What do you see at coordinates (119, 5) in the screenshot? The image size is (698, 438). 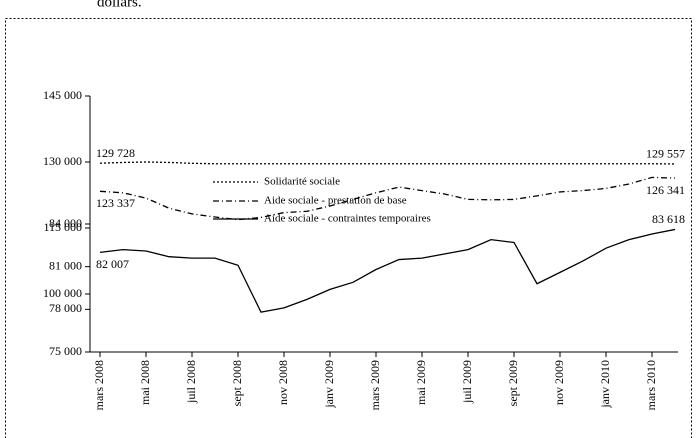 I see `caption: dollars.` at bounding box center [119, 5].